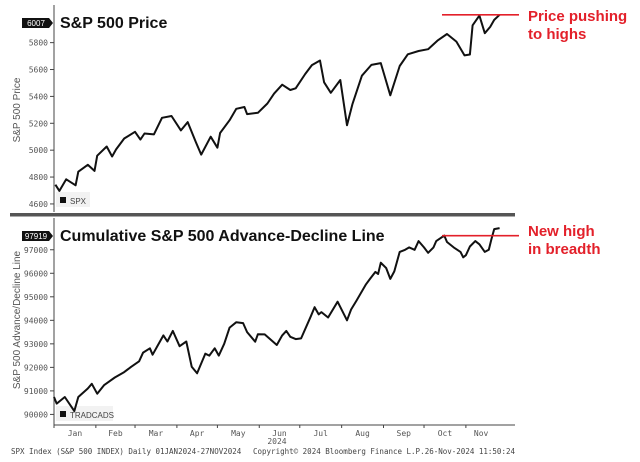 The height and width of the screenshot is (462, 640). I want to click on y-tick-label: 4600, so click(38, 204).